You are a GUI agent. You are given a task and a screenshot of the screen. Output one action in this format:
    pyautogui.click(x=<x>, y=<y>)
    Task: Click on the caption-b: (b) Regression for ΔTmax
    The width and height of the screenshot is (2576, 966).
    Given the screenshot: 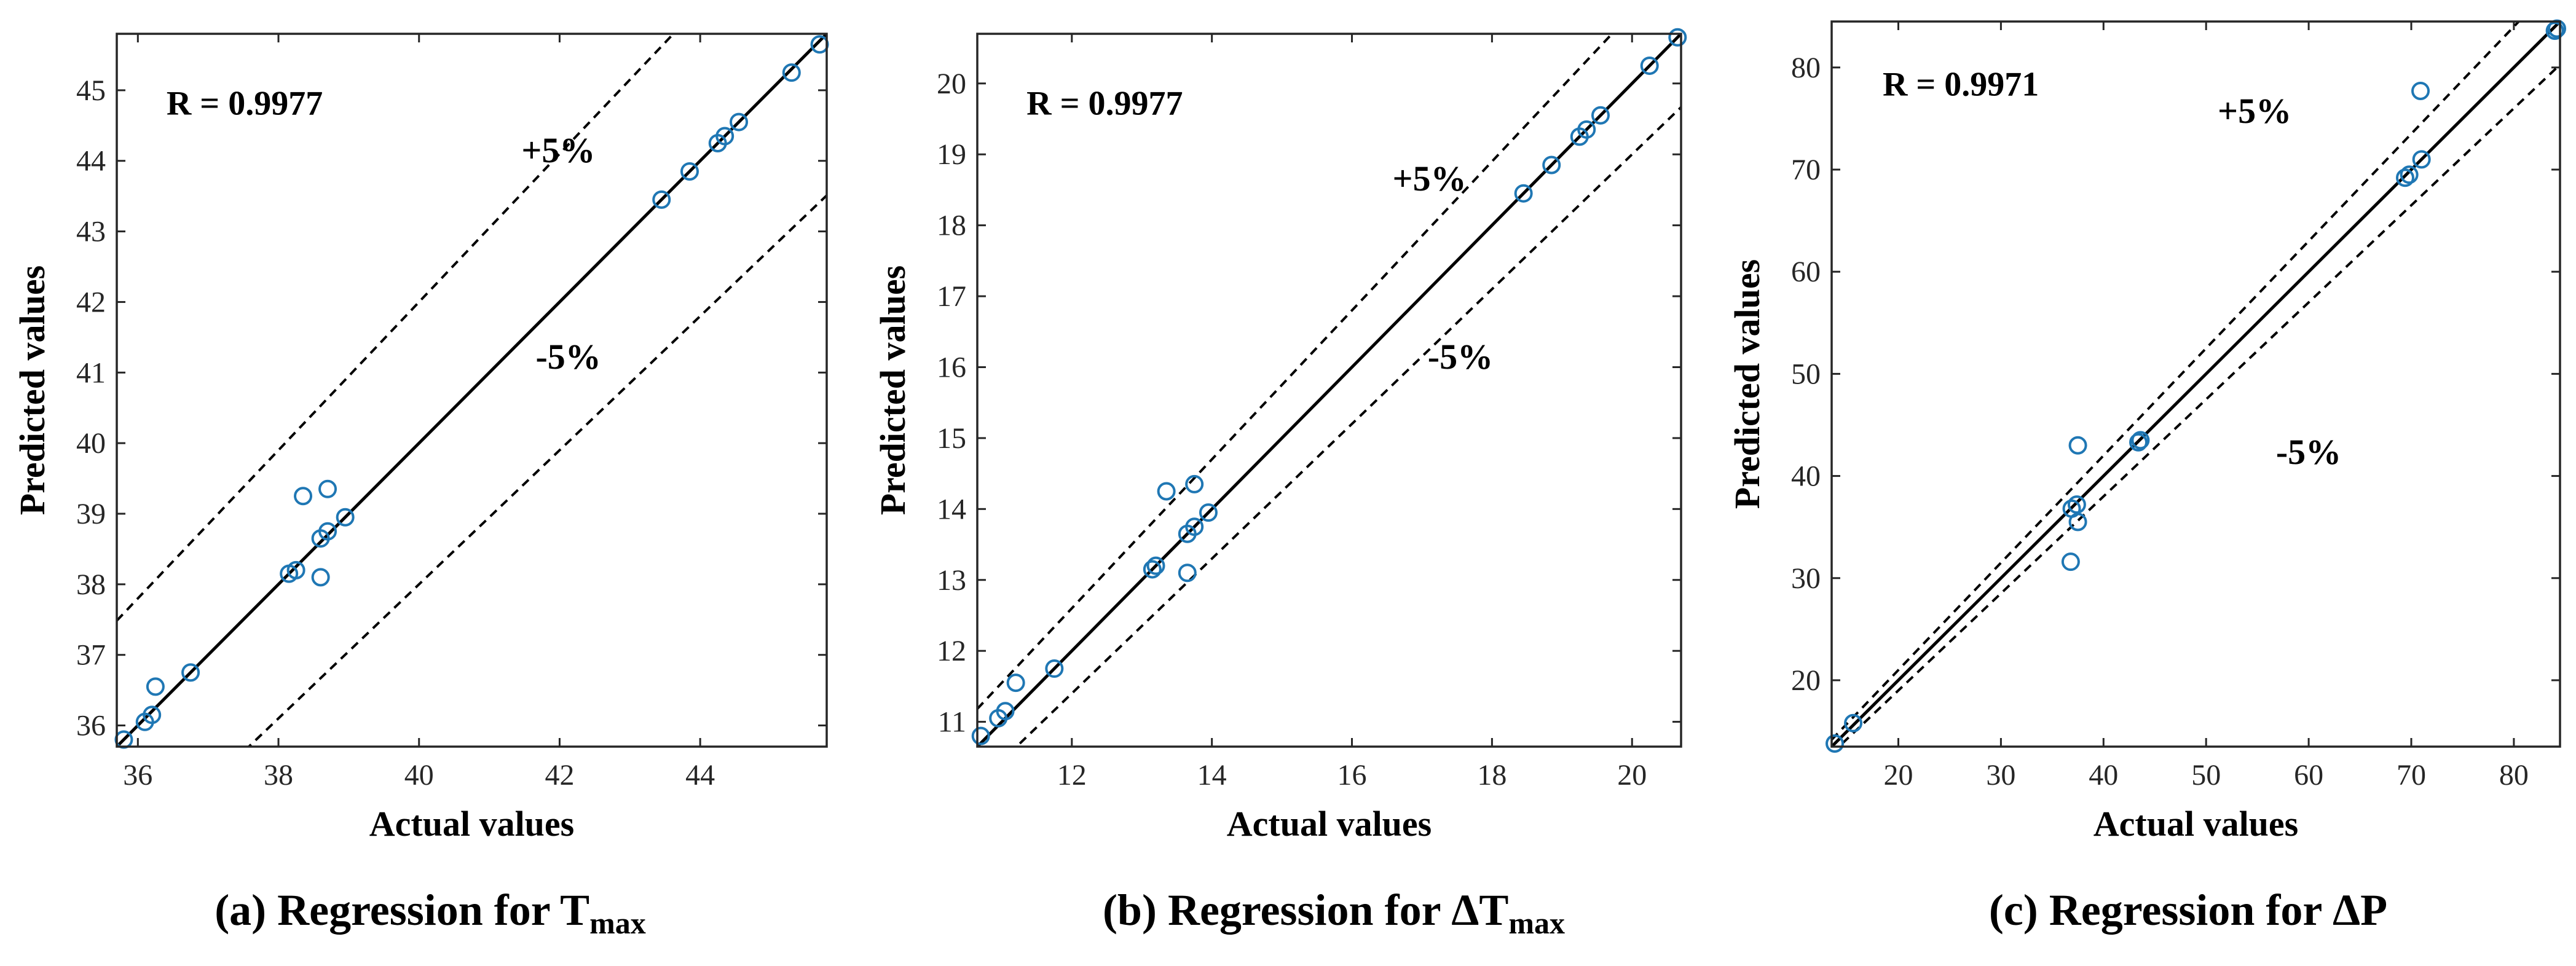 What is the action you would take?
    pyautogui.click(x=1334, y=913)
    